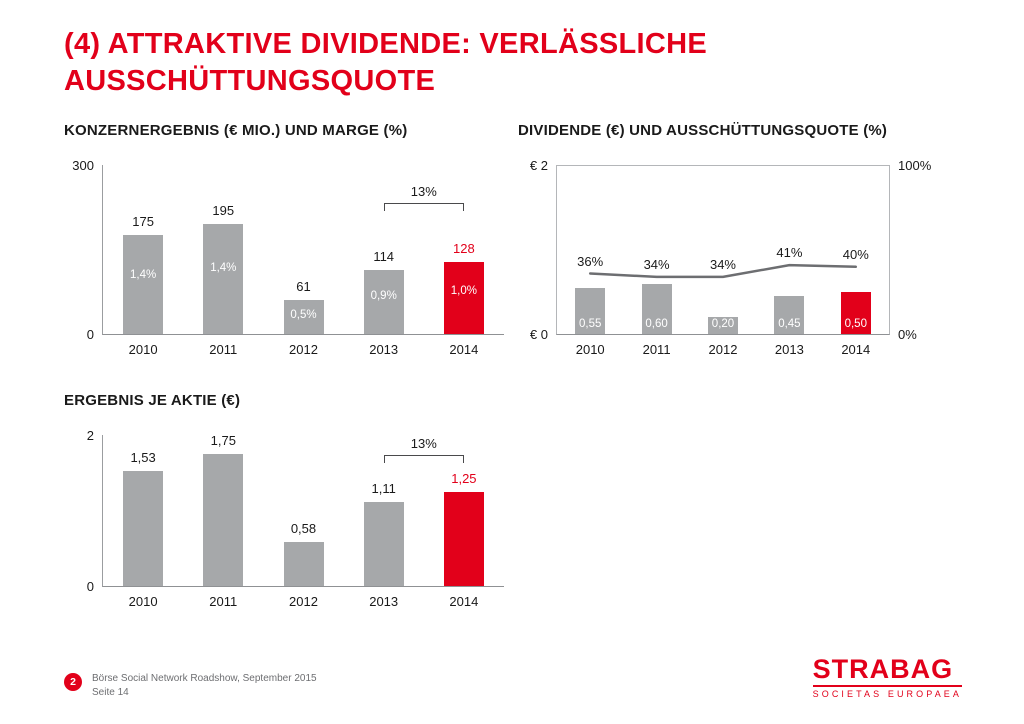 Image resolution: width=1024 pixels, height=724 pixels. I want to click on strabag-logo: STRABAG SOCIETAS EUROPAEA, so click(887, 676).